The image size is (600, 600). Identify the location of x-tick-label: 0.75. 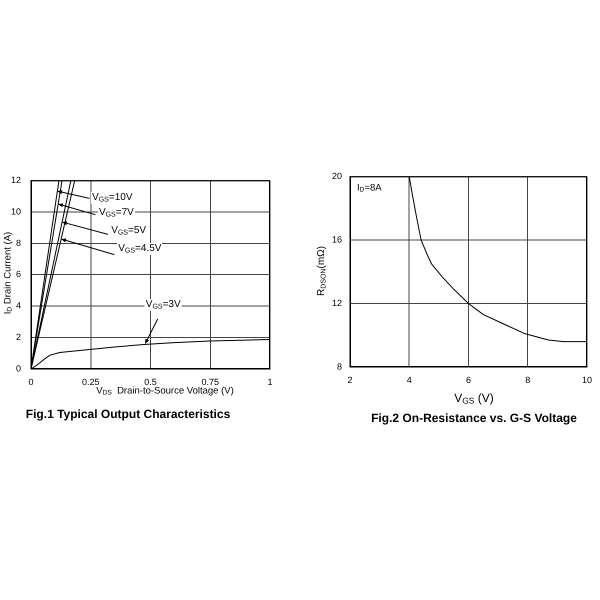
(210, 381).